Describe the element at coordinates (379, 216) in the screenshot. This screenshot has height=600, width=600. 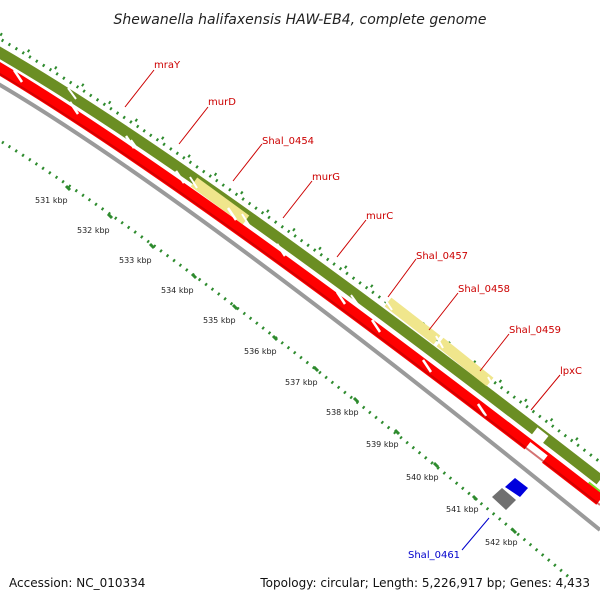
I see `svg-text: murC` at that location.